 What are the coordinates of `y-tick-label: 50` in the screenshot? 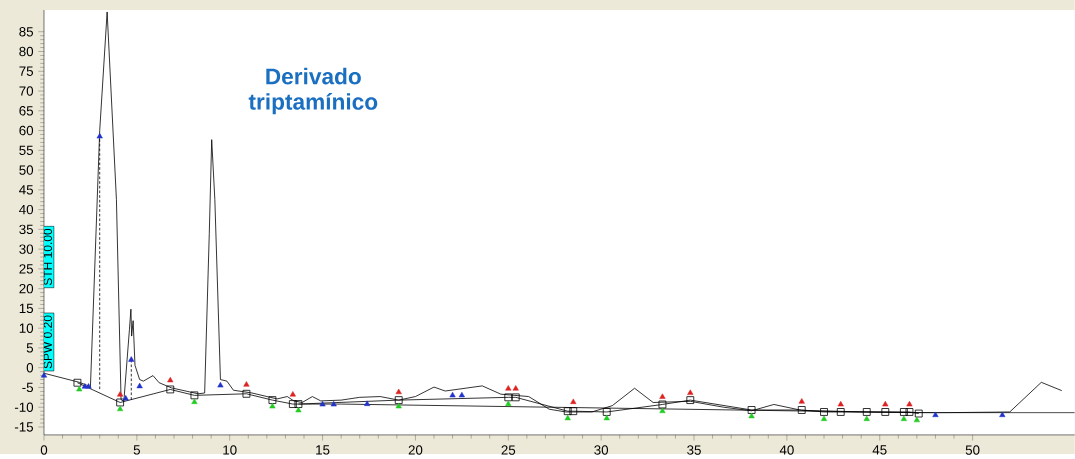 It's located at (26, 170).